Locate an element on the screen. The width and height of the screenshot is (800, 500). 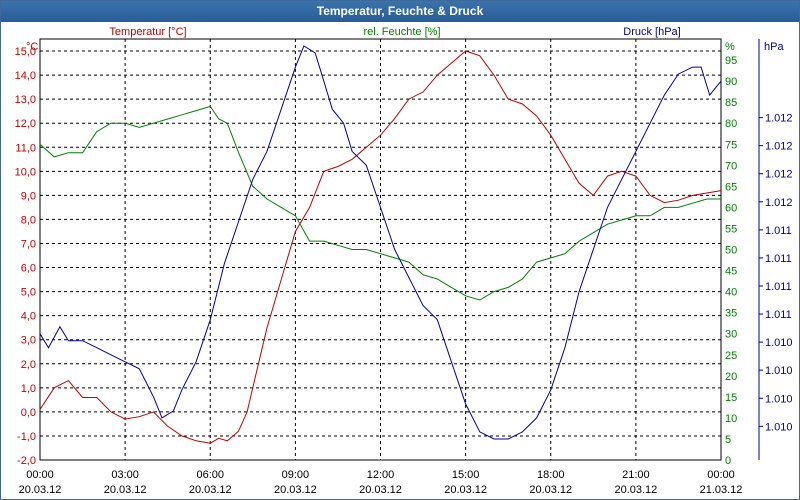
temperature-tick-label: 15,0 is located at coordinates (25, 52).